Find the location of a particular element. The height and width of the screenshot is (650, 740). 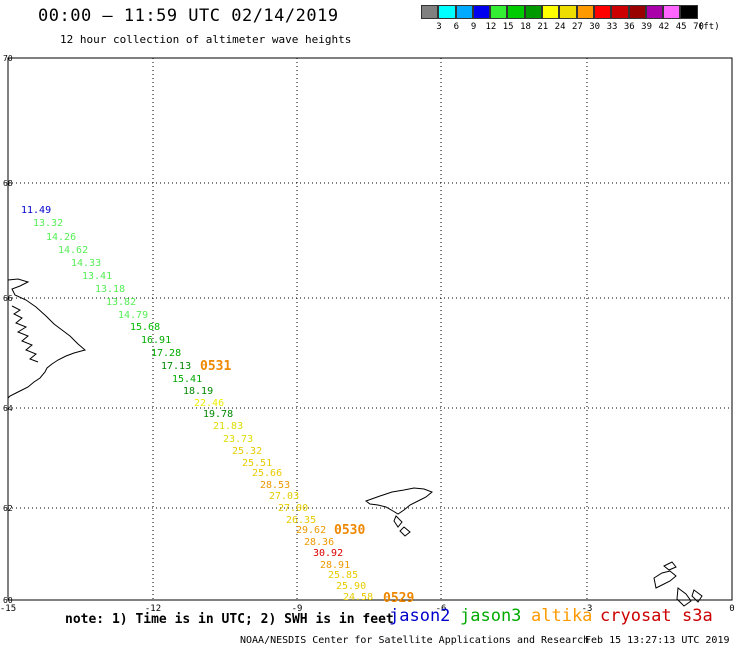

legend-label-18: 18 is located at coordinates (525, 27).